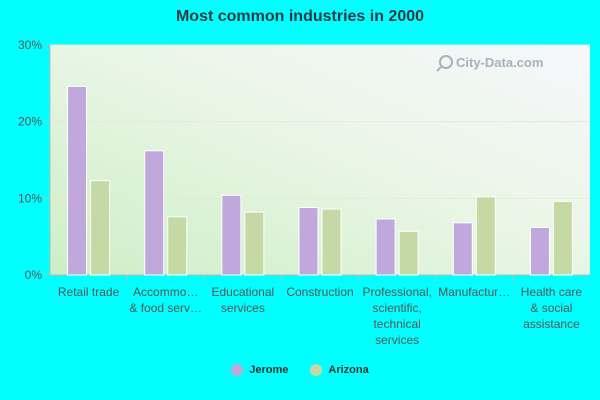 Image resolution: width=600 pixels, height=400 pixels. Describe the element at coordinates (499, 62) in the screenshot. I see `watermark-text: City-Data.com` at that location.